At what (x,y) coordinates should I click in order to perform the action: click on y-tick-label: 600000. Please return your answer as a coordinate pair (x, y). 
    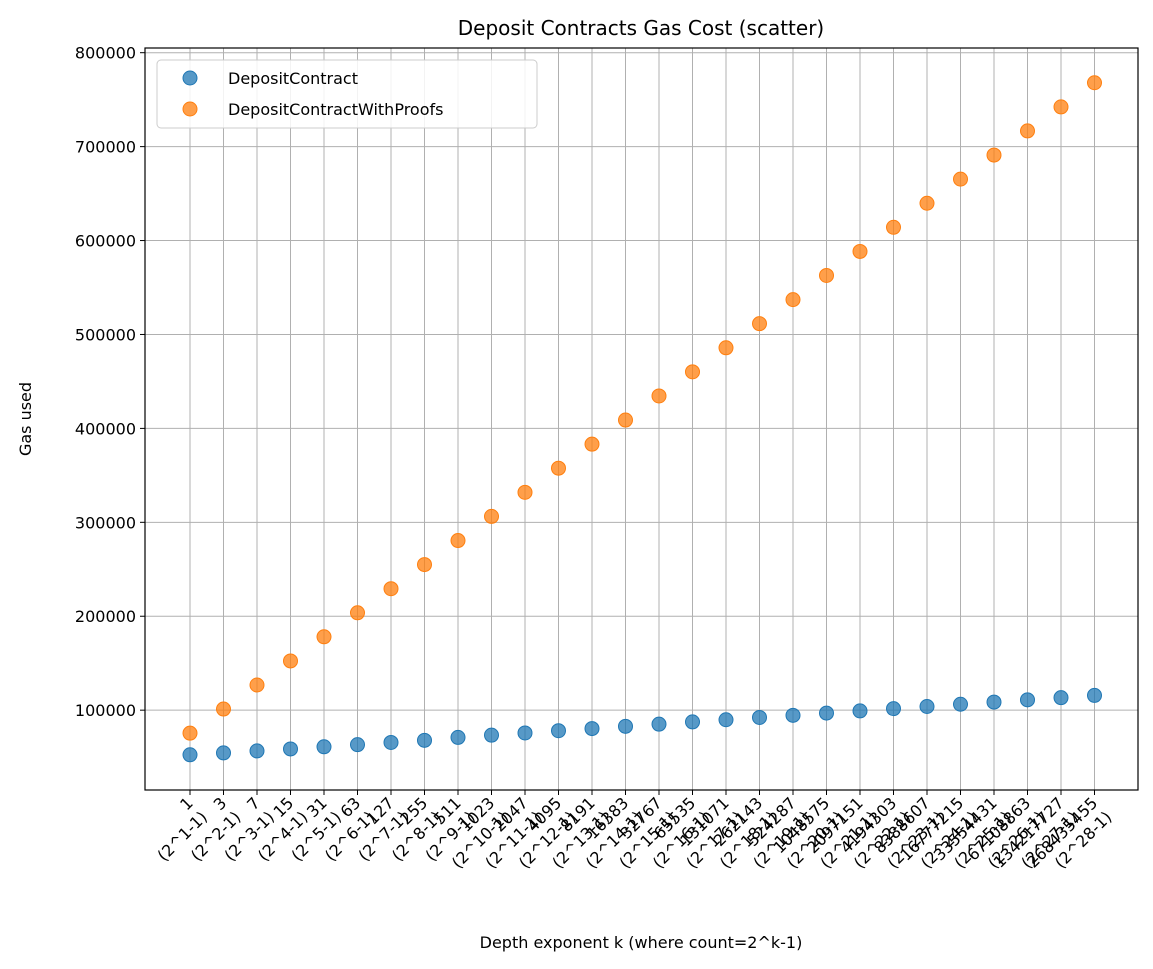
    Looking at the image, I should click on (105, 241).